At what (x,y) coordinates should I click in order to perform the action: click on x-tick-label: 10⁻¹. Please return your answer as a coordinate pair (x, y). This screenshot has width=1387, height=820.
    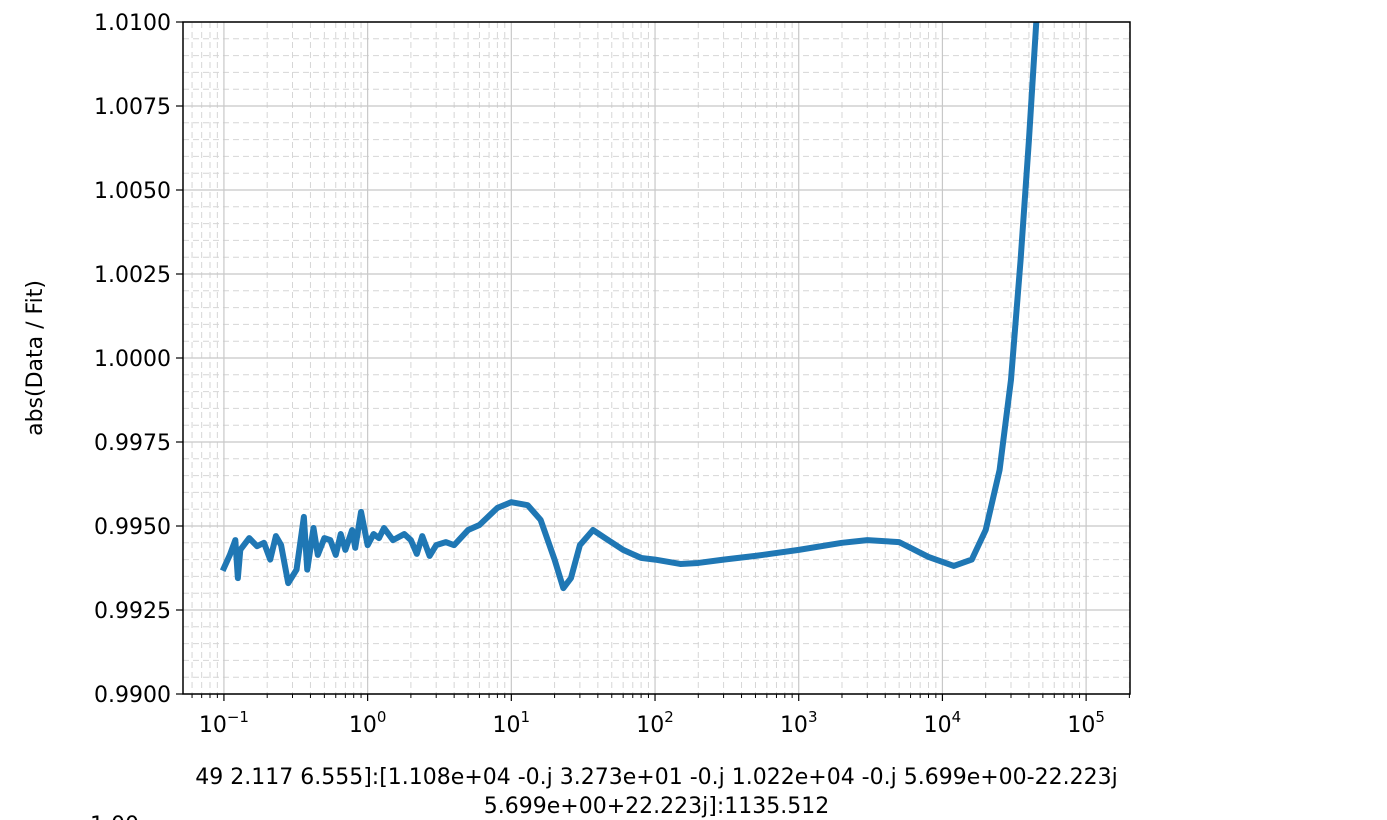
    Looking at the image, I should click on (224, 723).